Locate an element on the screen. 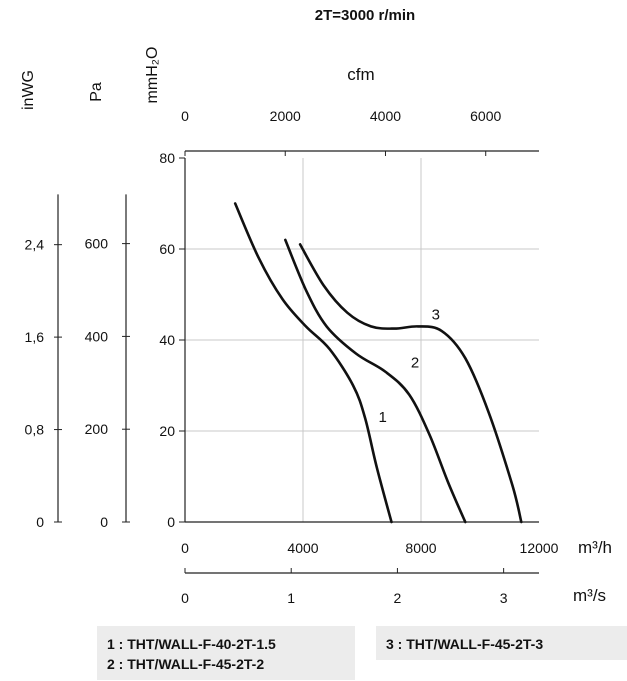 The height and width of the screenshot is (681, 627). axis-label-pa: Pa is located at coordinates (96, 92).